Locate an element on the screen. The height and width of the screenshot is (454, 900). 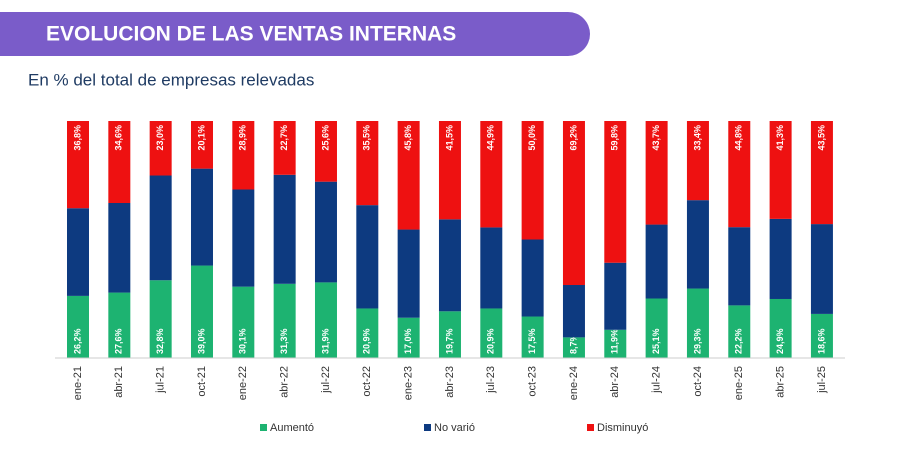
data-label: 22,2% is located at coordinates (739, 341).